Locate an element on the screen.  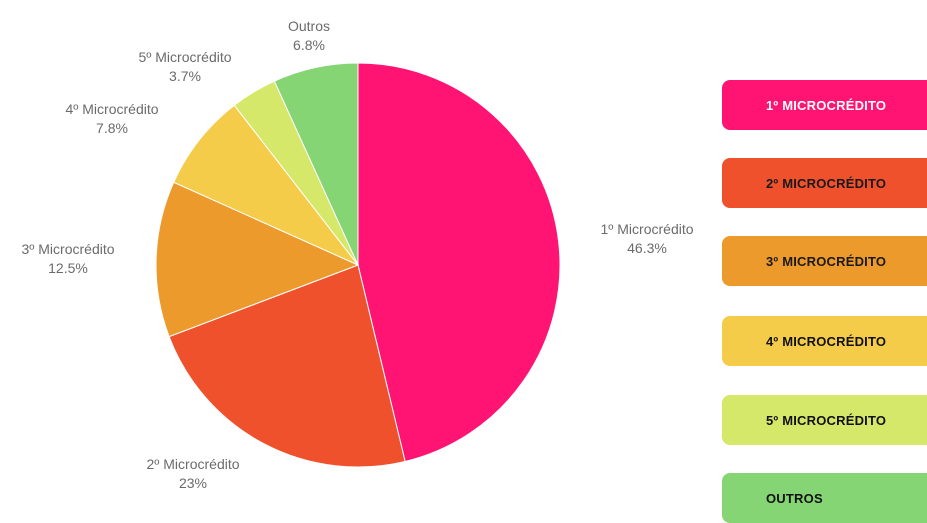
slice-label-2-name: 2º Microcrédito is located at coordinates (193, 464).